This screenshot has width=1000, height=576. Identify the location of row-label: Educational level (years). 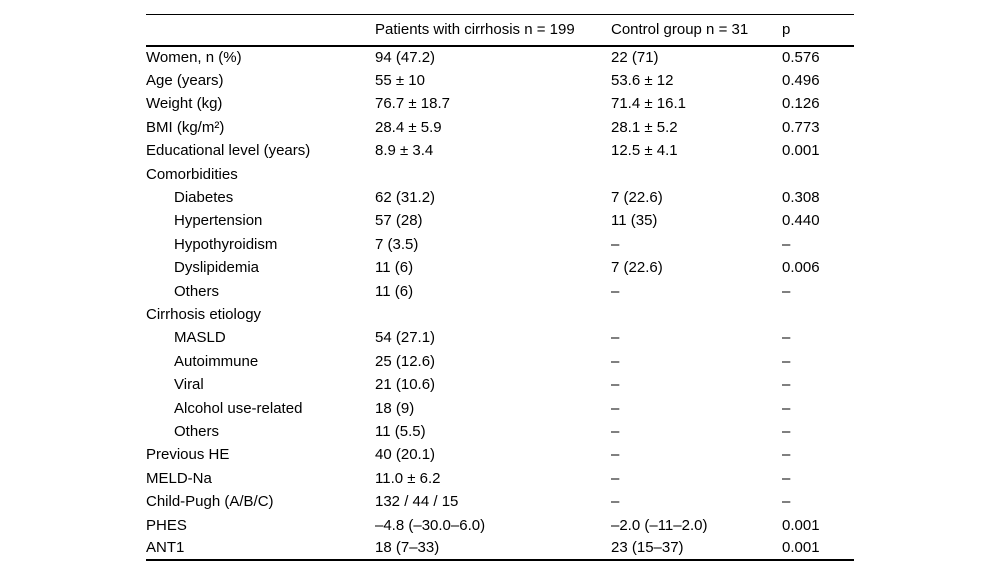
(228, 151).